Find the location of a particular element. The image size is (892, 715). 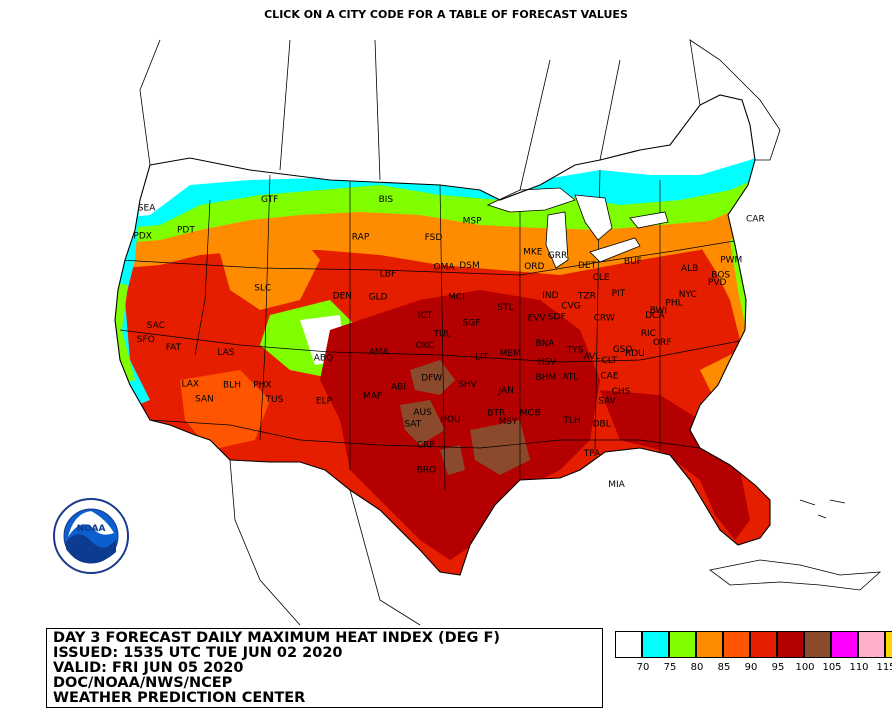

city-code-bis: BIS is located at coordinates (386, 200).